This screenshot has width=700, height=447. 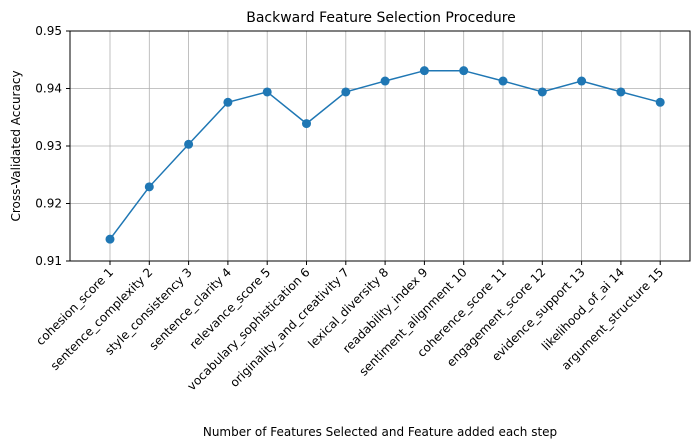 What do you see at coordinates (48, 89) in the screenshot?
I see `y-tick-label: 0.94` at bounding box center [48, 89].